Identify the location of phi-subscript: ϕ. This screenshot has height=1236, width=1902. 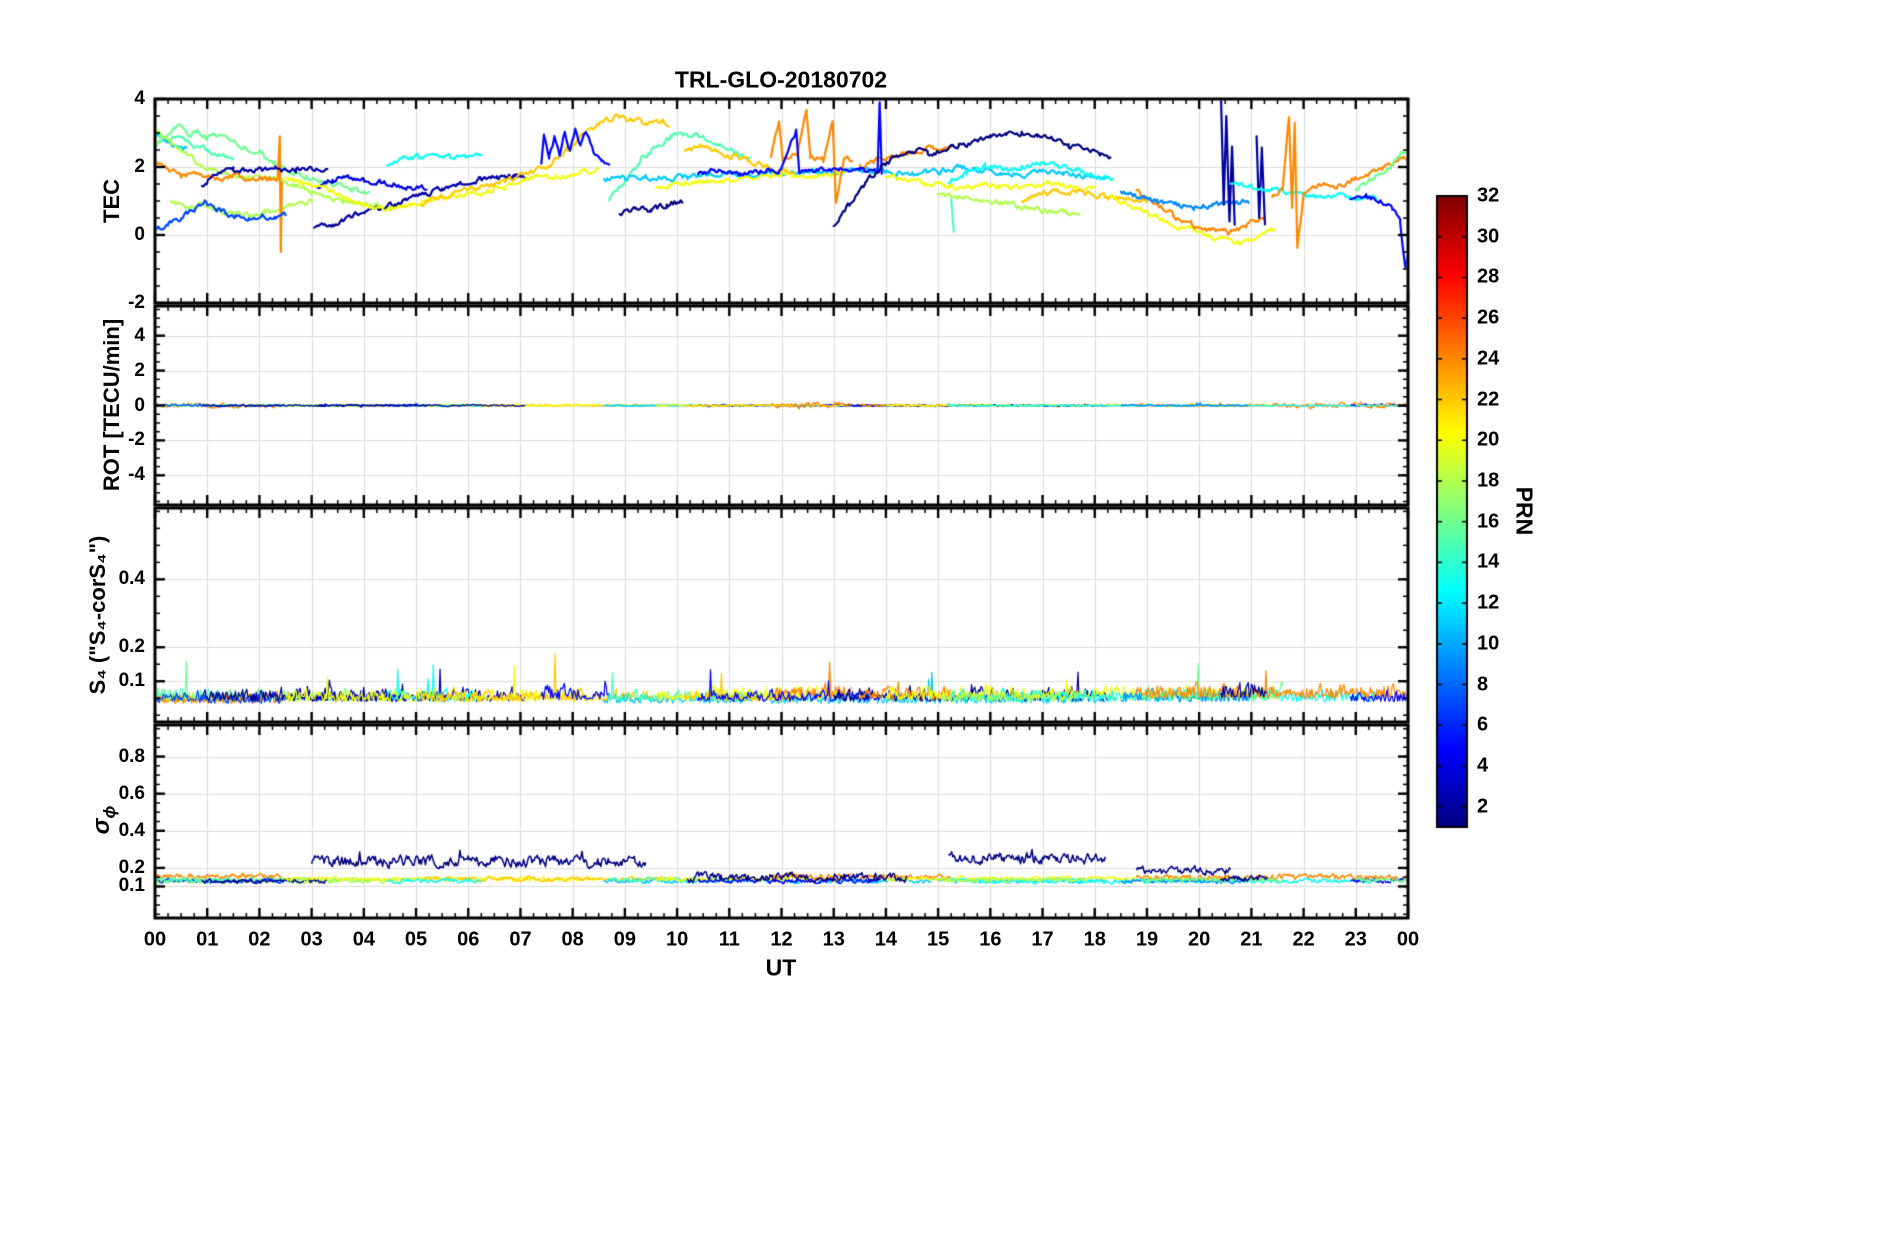
(109, 812).